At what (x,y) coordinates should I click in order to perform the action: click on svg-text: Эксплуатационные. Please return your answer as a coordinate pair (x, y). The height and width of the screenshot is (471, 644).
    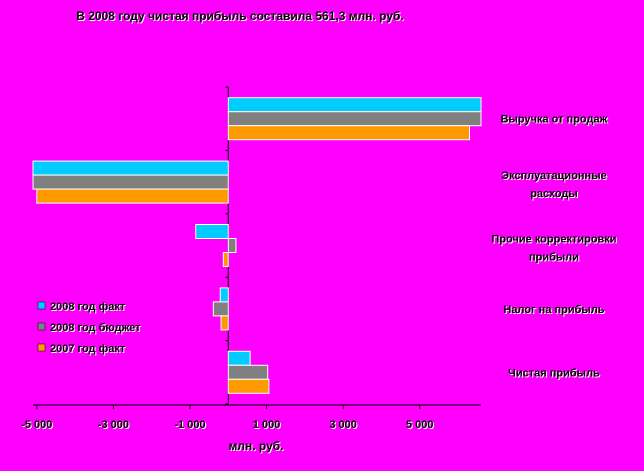
    Looking at the image, I should click on (554, 177).